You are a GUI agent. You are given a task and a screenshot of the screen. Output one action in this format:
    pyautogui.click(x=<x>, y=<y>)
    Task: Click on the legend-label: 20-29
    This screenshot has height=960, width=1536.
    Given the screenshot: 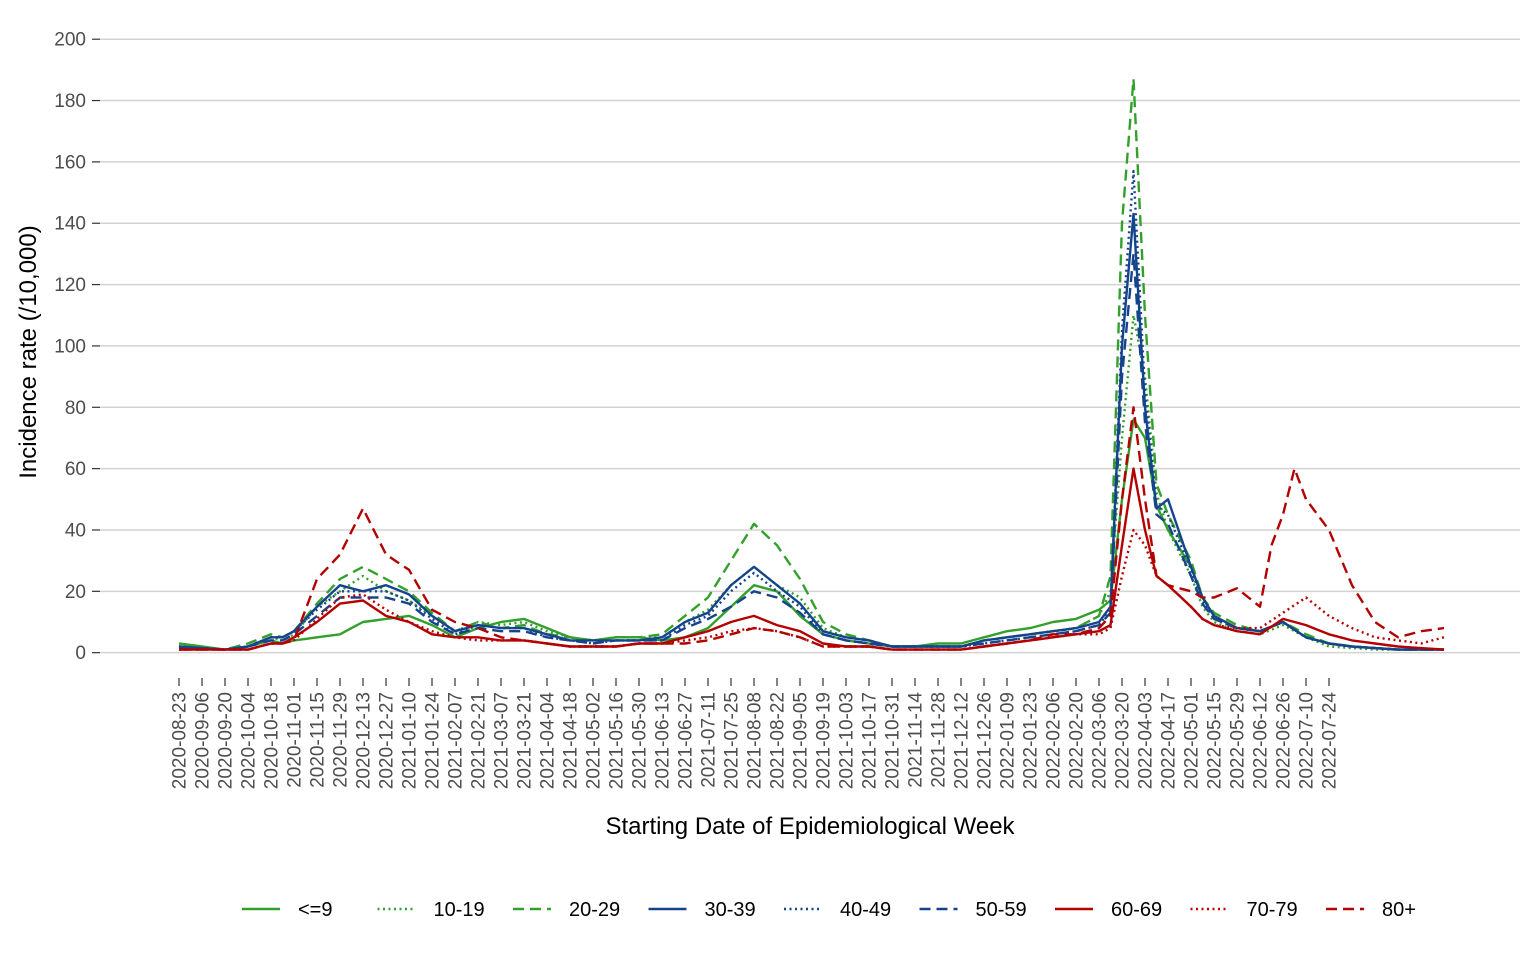 What is the action you would take?
    pyautogui.click(x=594, y=910)
    